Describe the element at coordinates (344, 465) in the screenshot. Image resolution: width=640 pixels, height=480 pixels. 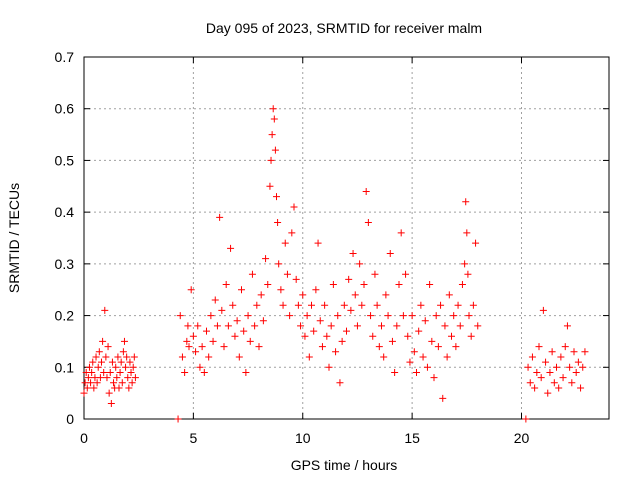
I see `x-axis-label: GPS time / hours` at that location.